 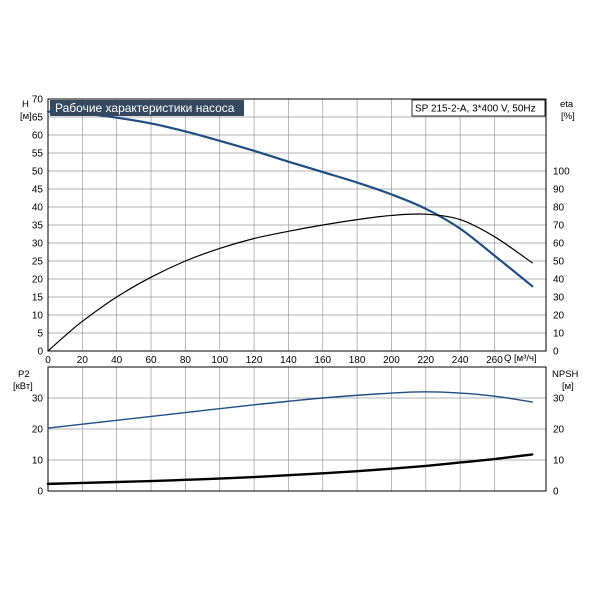 What do you see at coordinates (38, 430) in the screenshot?
I see `bottom-y-left-tick-label: 20` at bounding box center [38, 430].